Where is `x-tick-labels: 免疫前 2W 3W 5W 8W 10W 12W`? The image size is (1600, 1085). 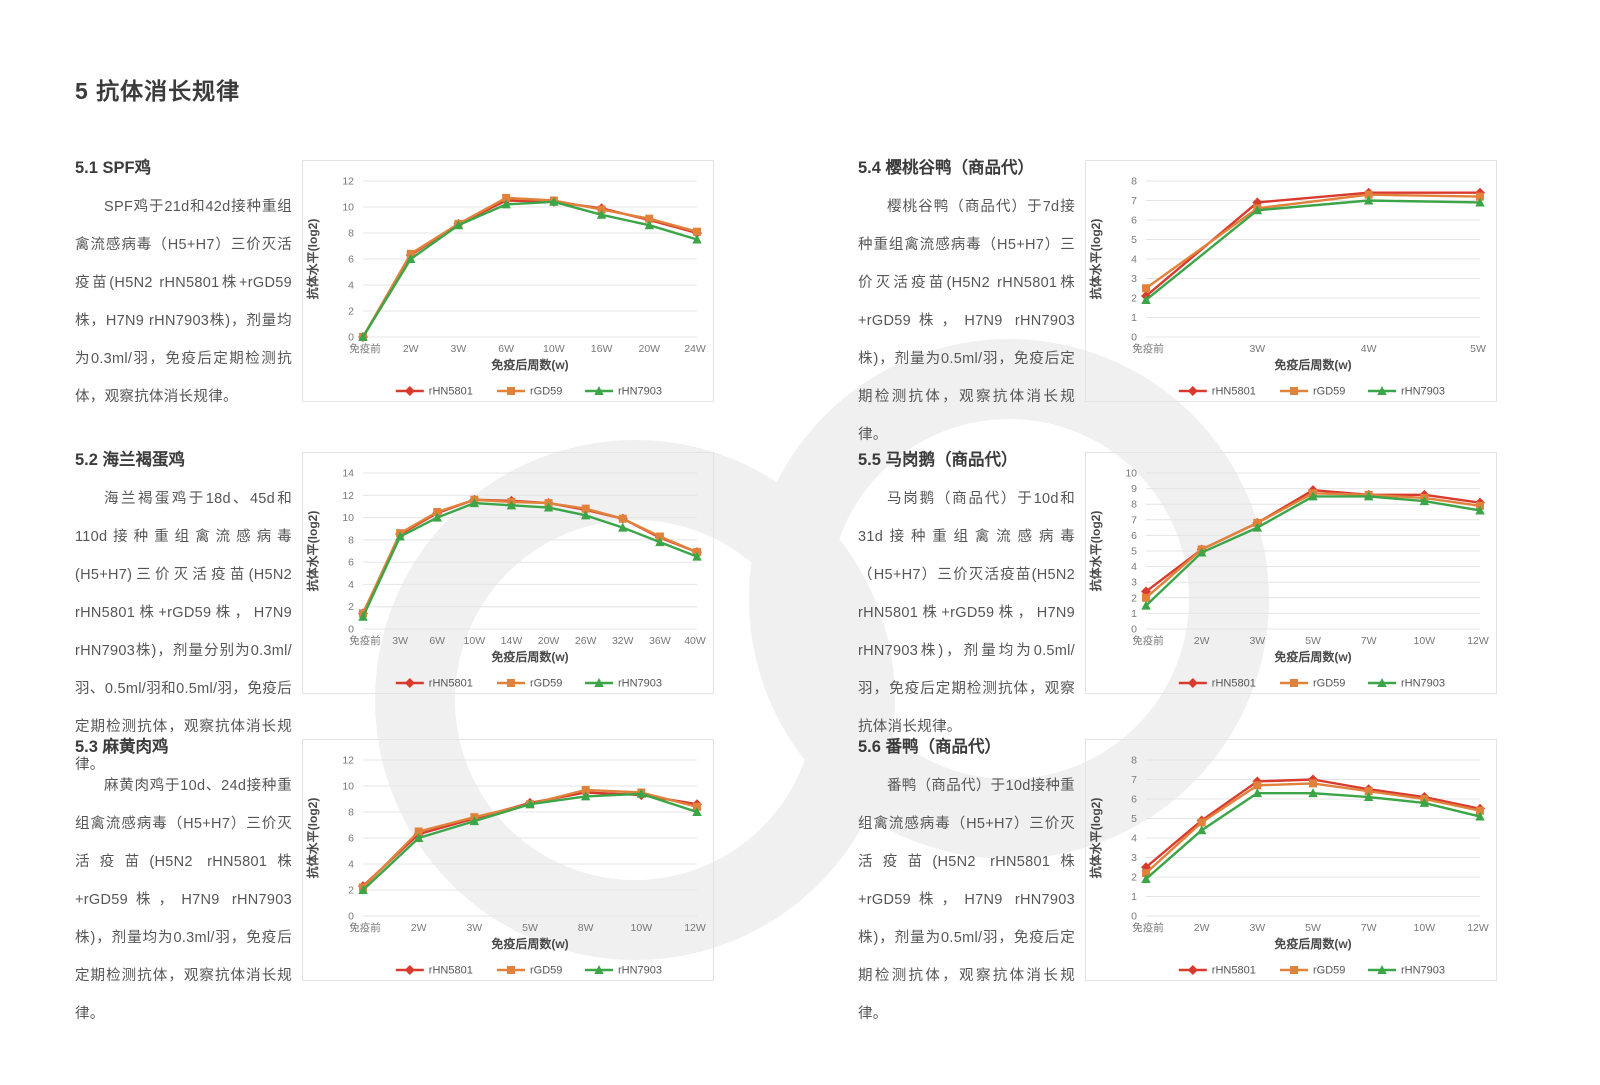 x-tick-labels: 免疫前 2W 3W 5W 8W 10W 12W is located at coordinates (527, 927).